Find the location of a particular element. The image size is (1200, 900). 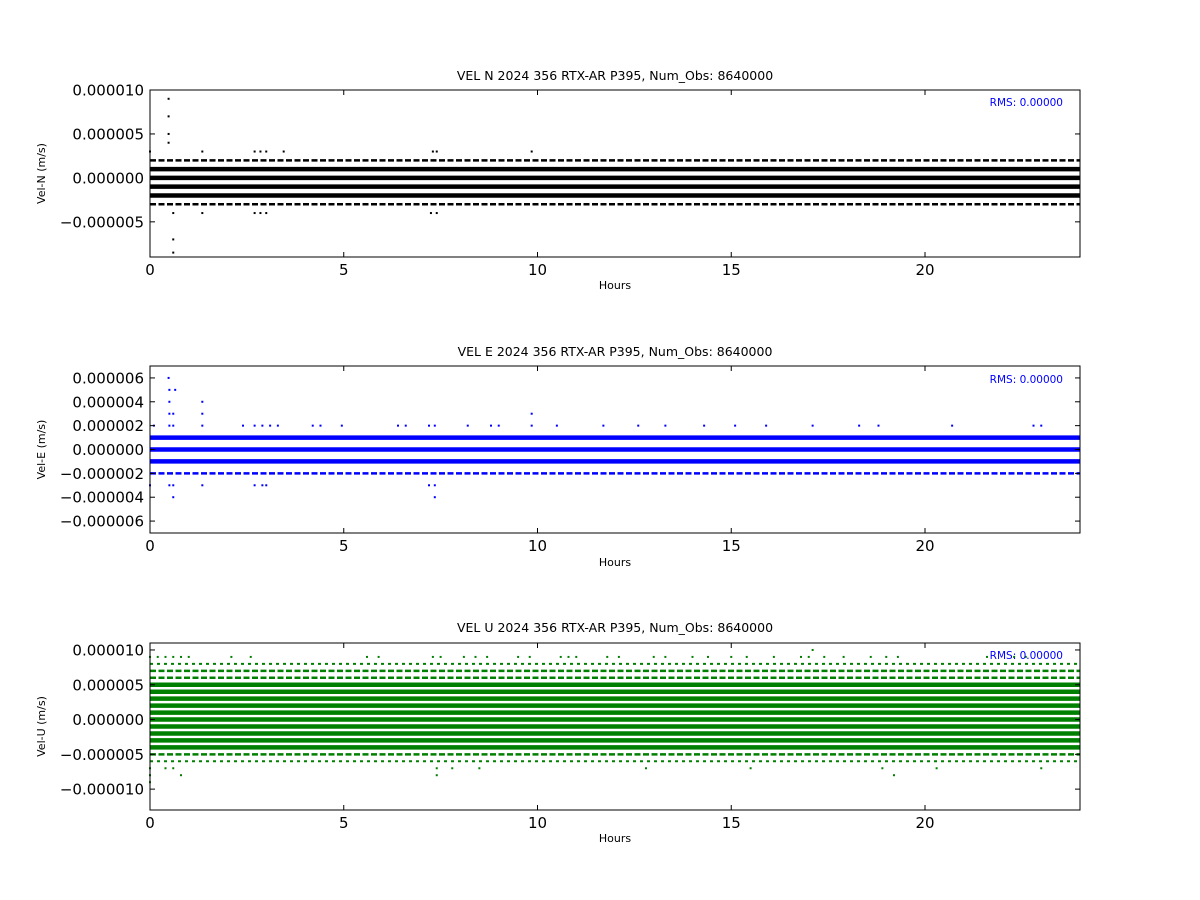

y-tick-label: 0.000010 is located at coordinates (108, 650).